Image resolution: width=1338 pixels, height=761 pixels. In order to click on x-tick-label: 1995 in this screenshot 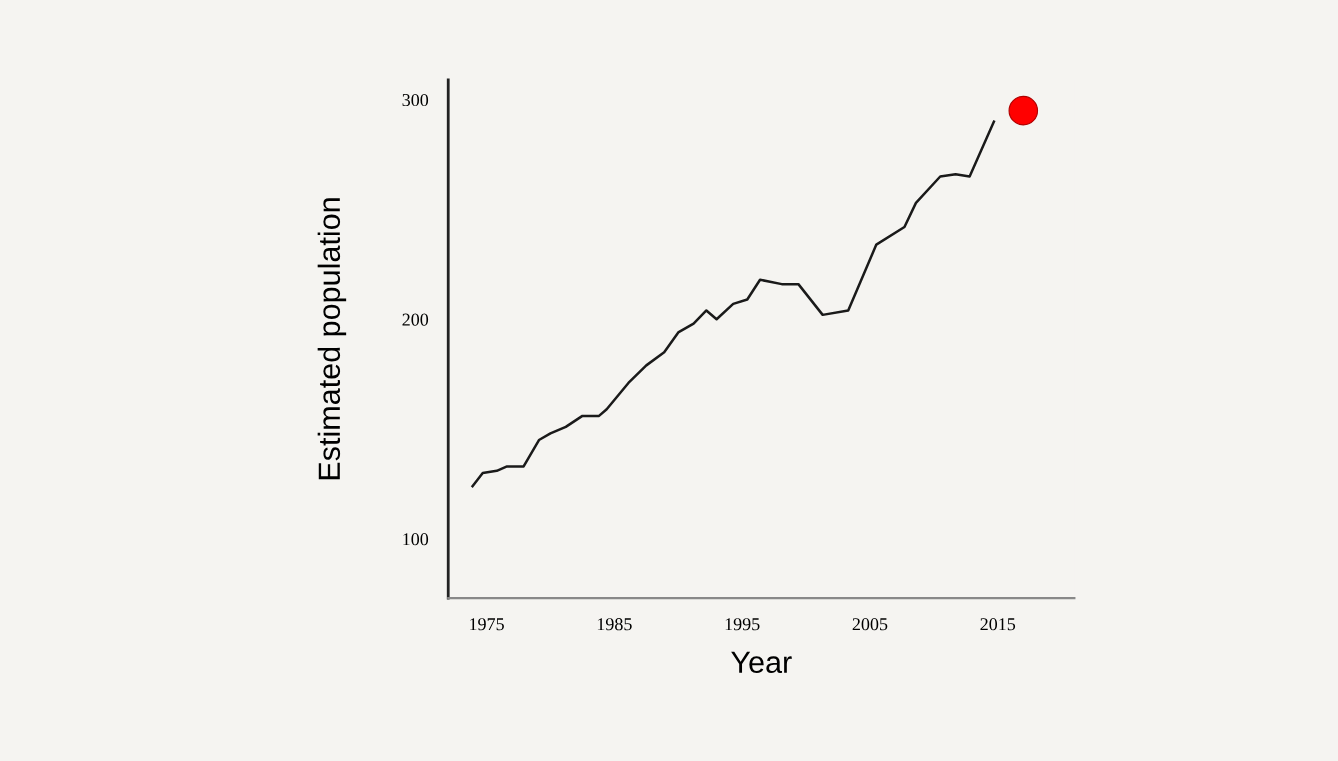, I will do `click(742, 624)`.